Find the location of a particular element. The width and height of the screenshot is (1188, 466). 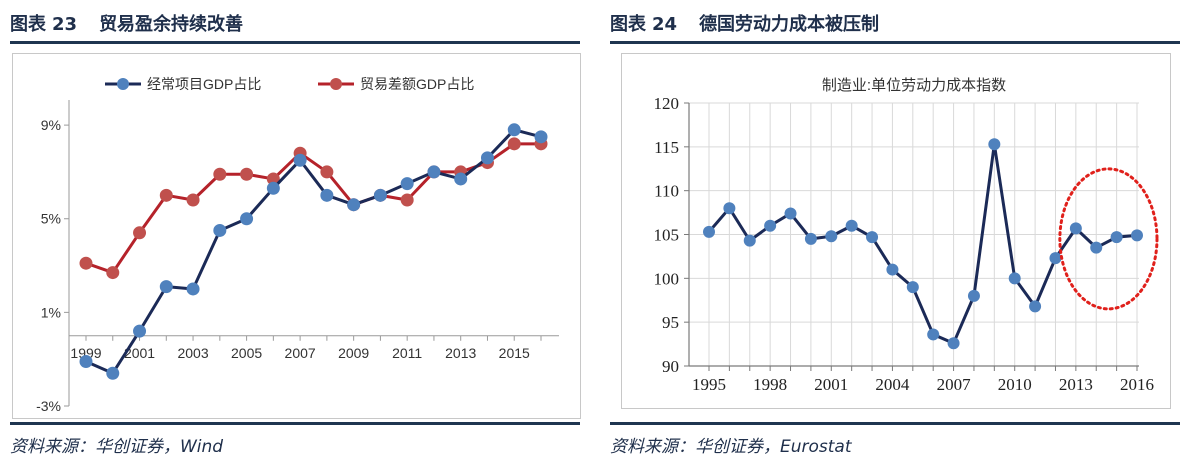

figure-24-number: 24 is located at coordinates (665, 24).